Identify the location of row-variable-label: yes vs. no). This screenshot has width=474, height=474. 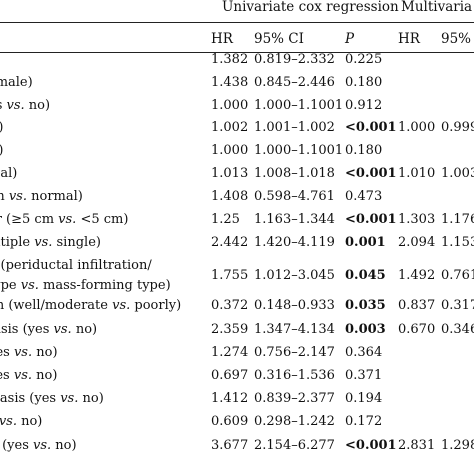
(29, 375).